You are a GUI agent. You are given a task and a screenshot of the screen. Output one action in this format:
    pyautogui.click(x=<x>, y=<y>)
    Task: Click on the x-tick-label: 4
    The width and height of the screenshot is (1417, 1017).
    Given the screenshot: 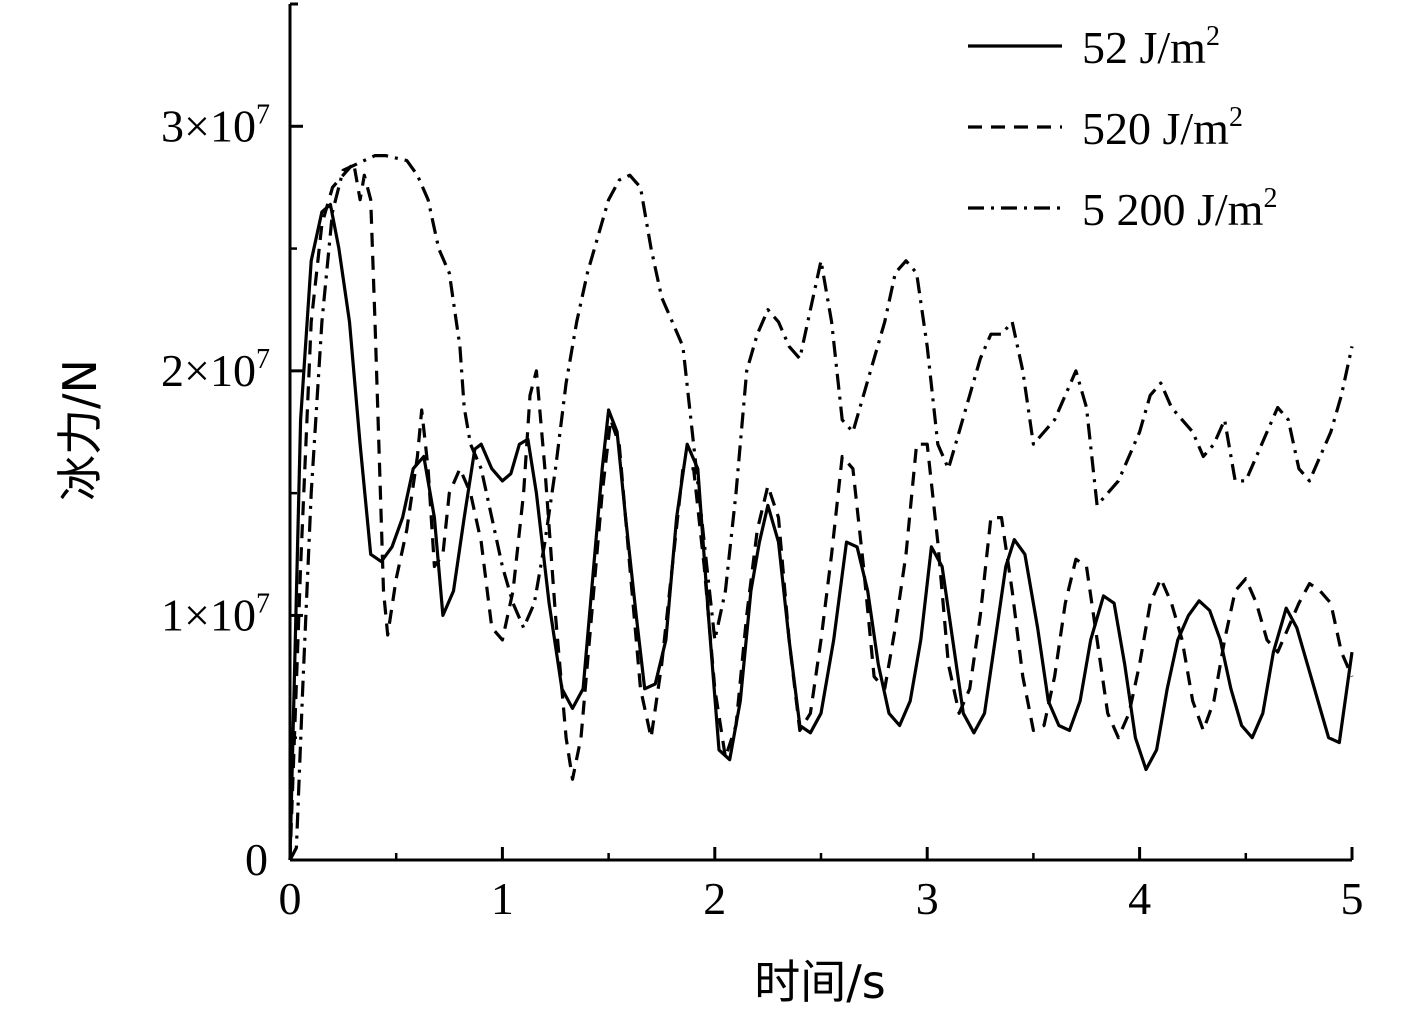 What is the action you would take?
    pyautogui.click(x=1139, y=898)
    